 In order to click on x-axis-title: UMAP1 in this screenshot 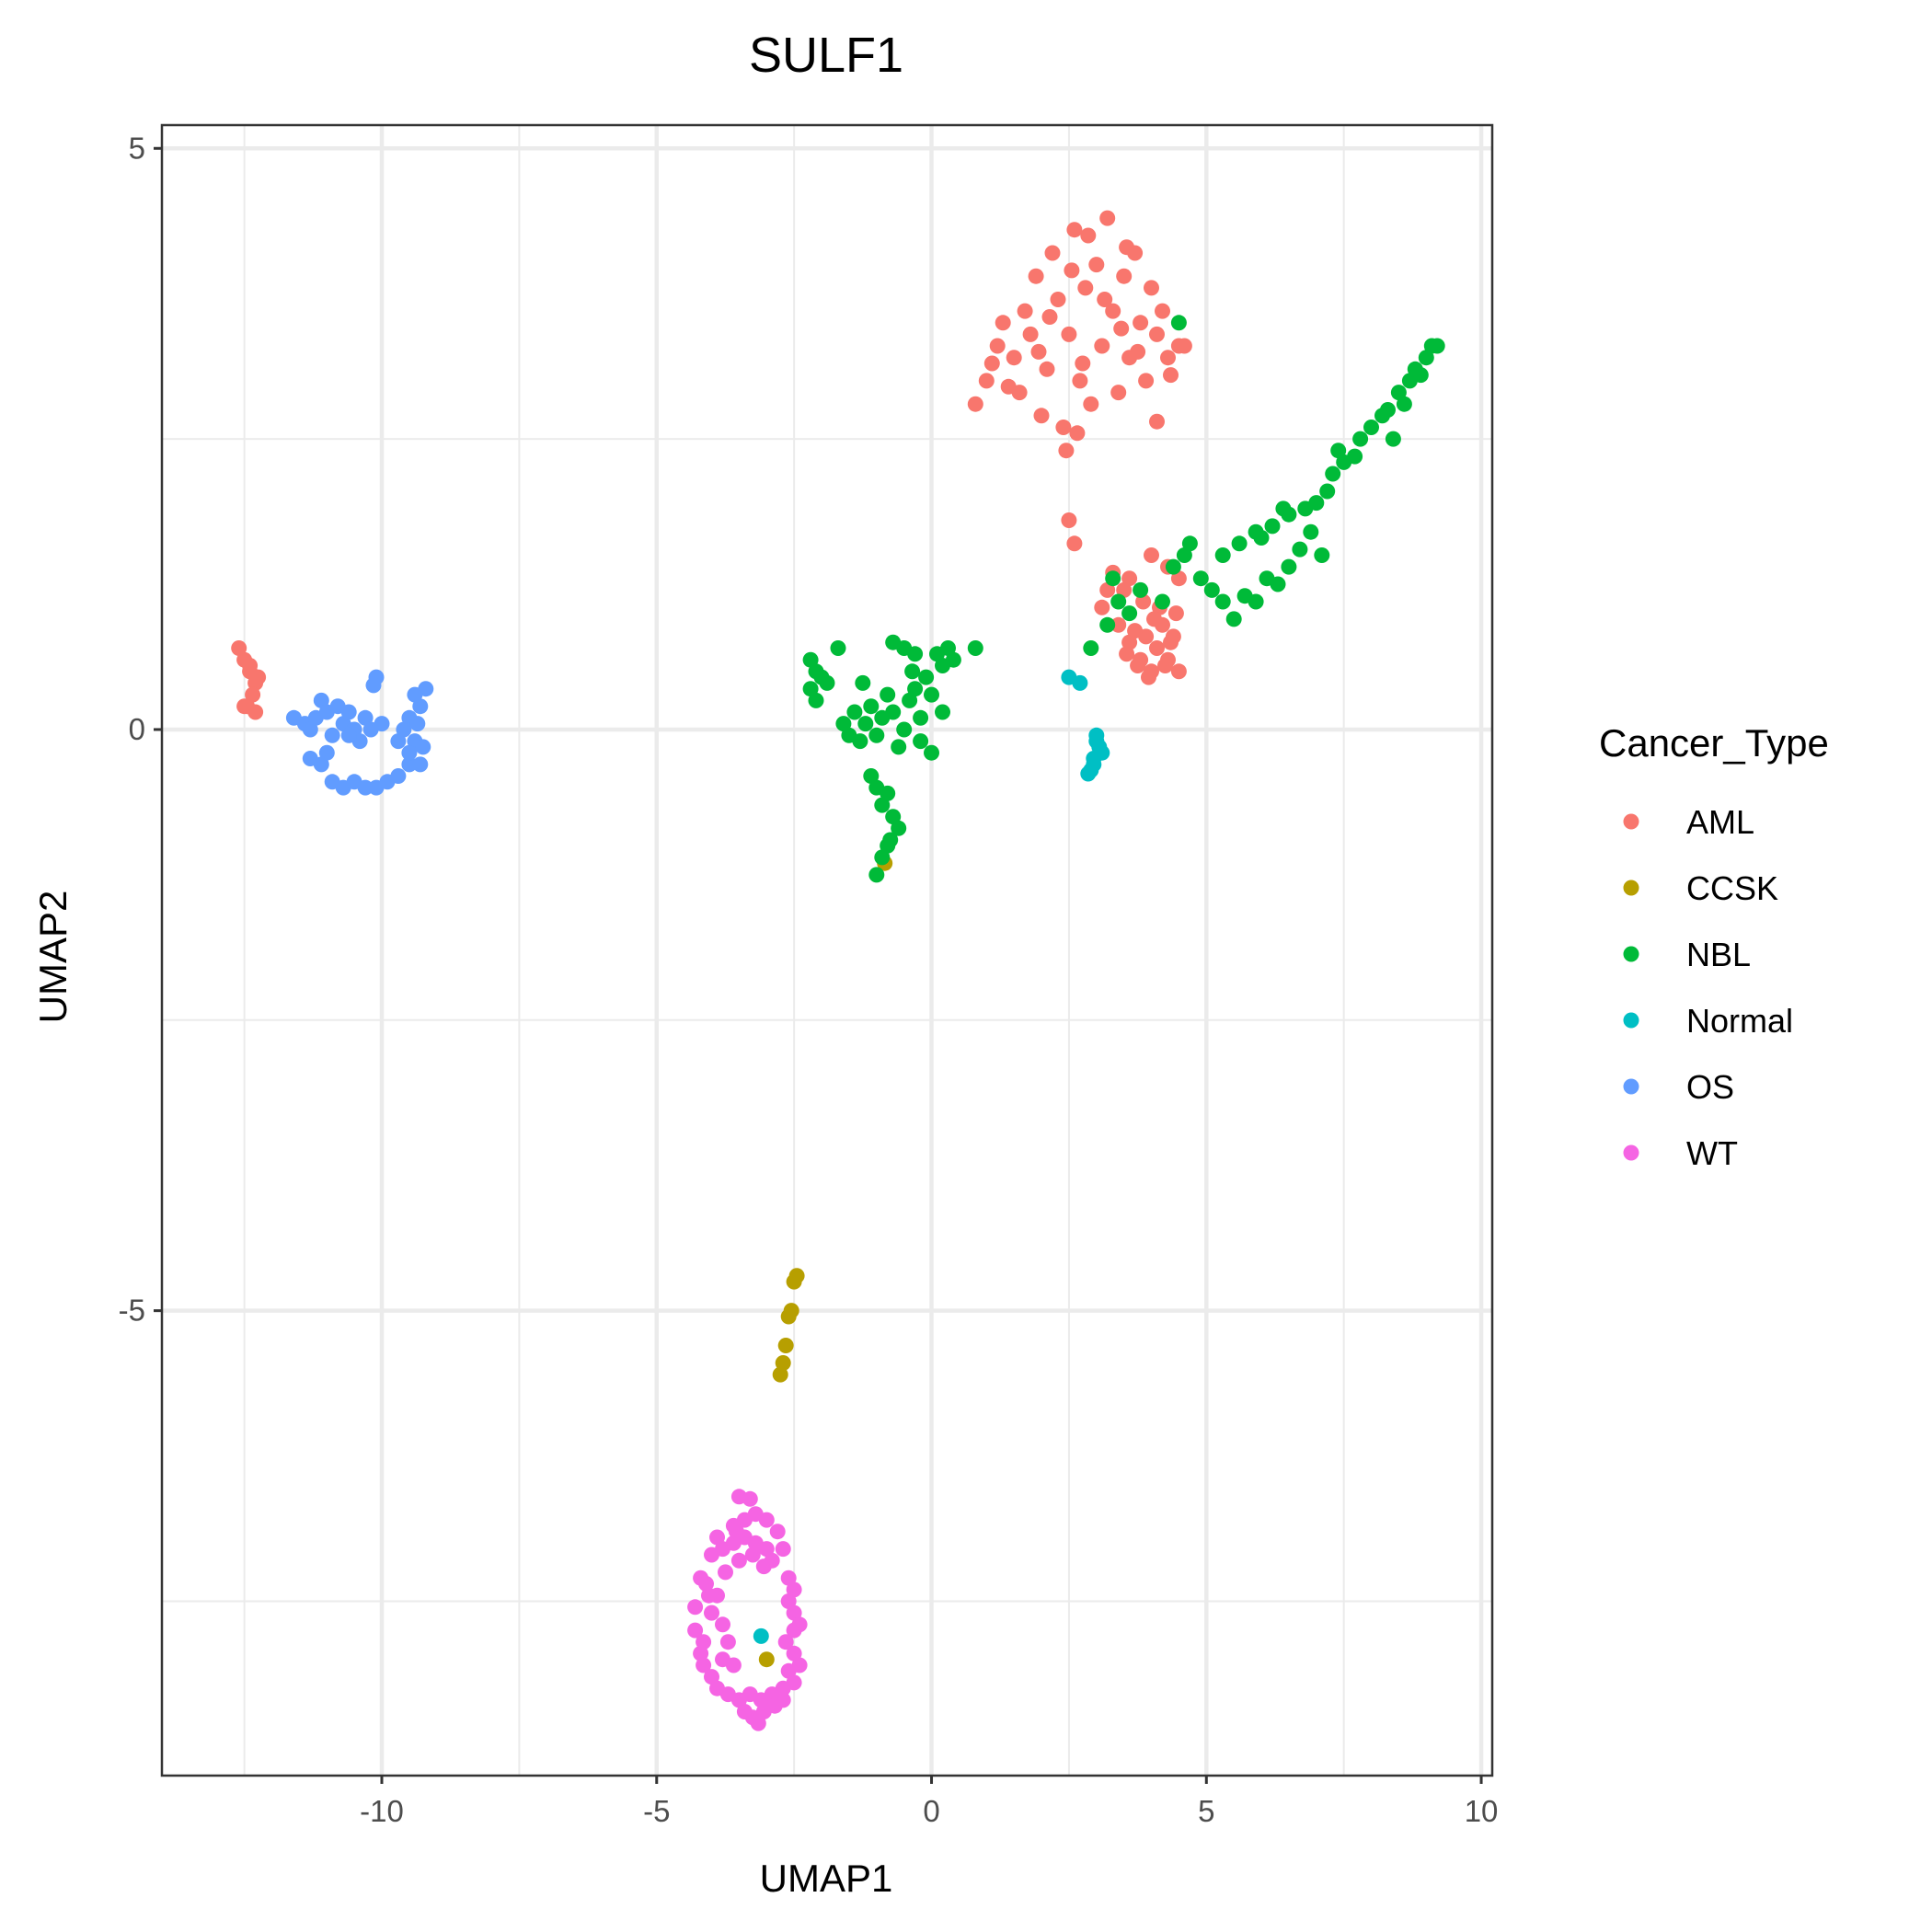, I will do `click(826, 1878)`.